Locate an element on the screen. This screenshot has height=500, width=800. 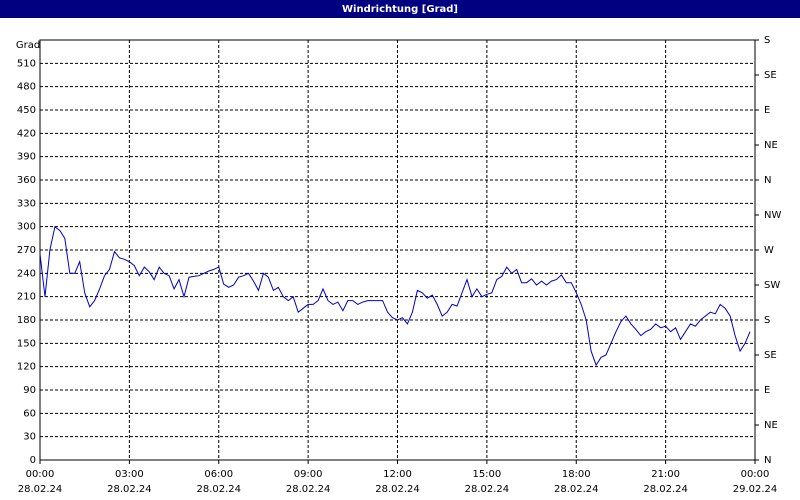
y-tick-label: 210 is located at coordinates (26, 297).